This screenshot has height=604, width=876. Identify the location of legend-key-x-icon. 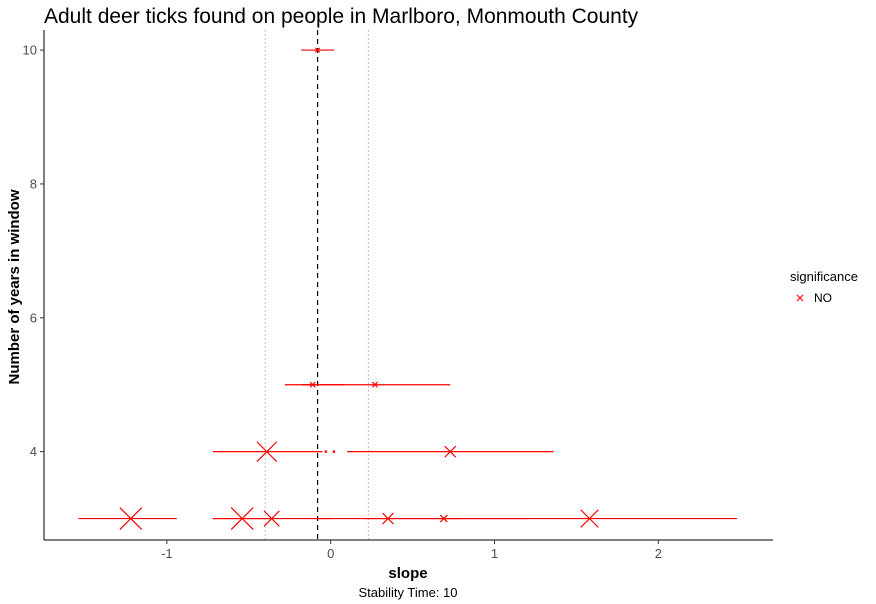
(800, 298).